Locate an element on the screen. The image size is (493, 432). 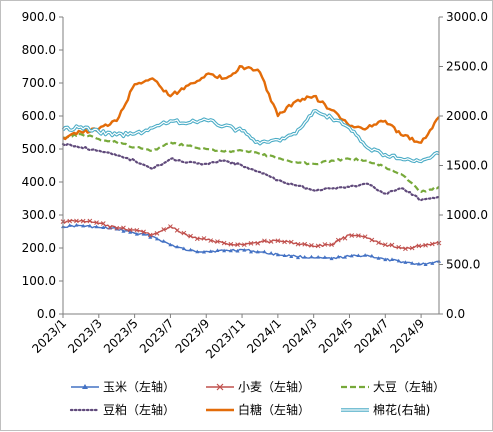
legend-label: 白糖（左轴） is located at coordinates (274, 409).